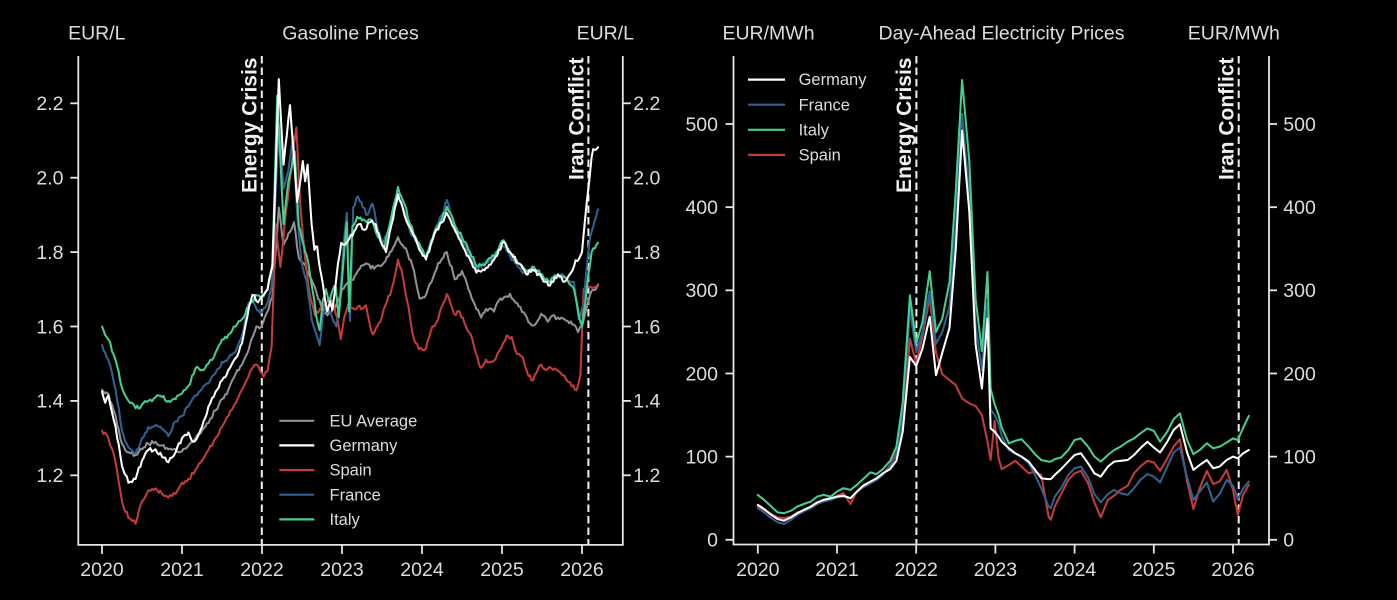  I want to click on svg-text: Day-Ahead Electricity Prices, so click(1002, 34).